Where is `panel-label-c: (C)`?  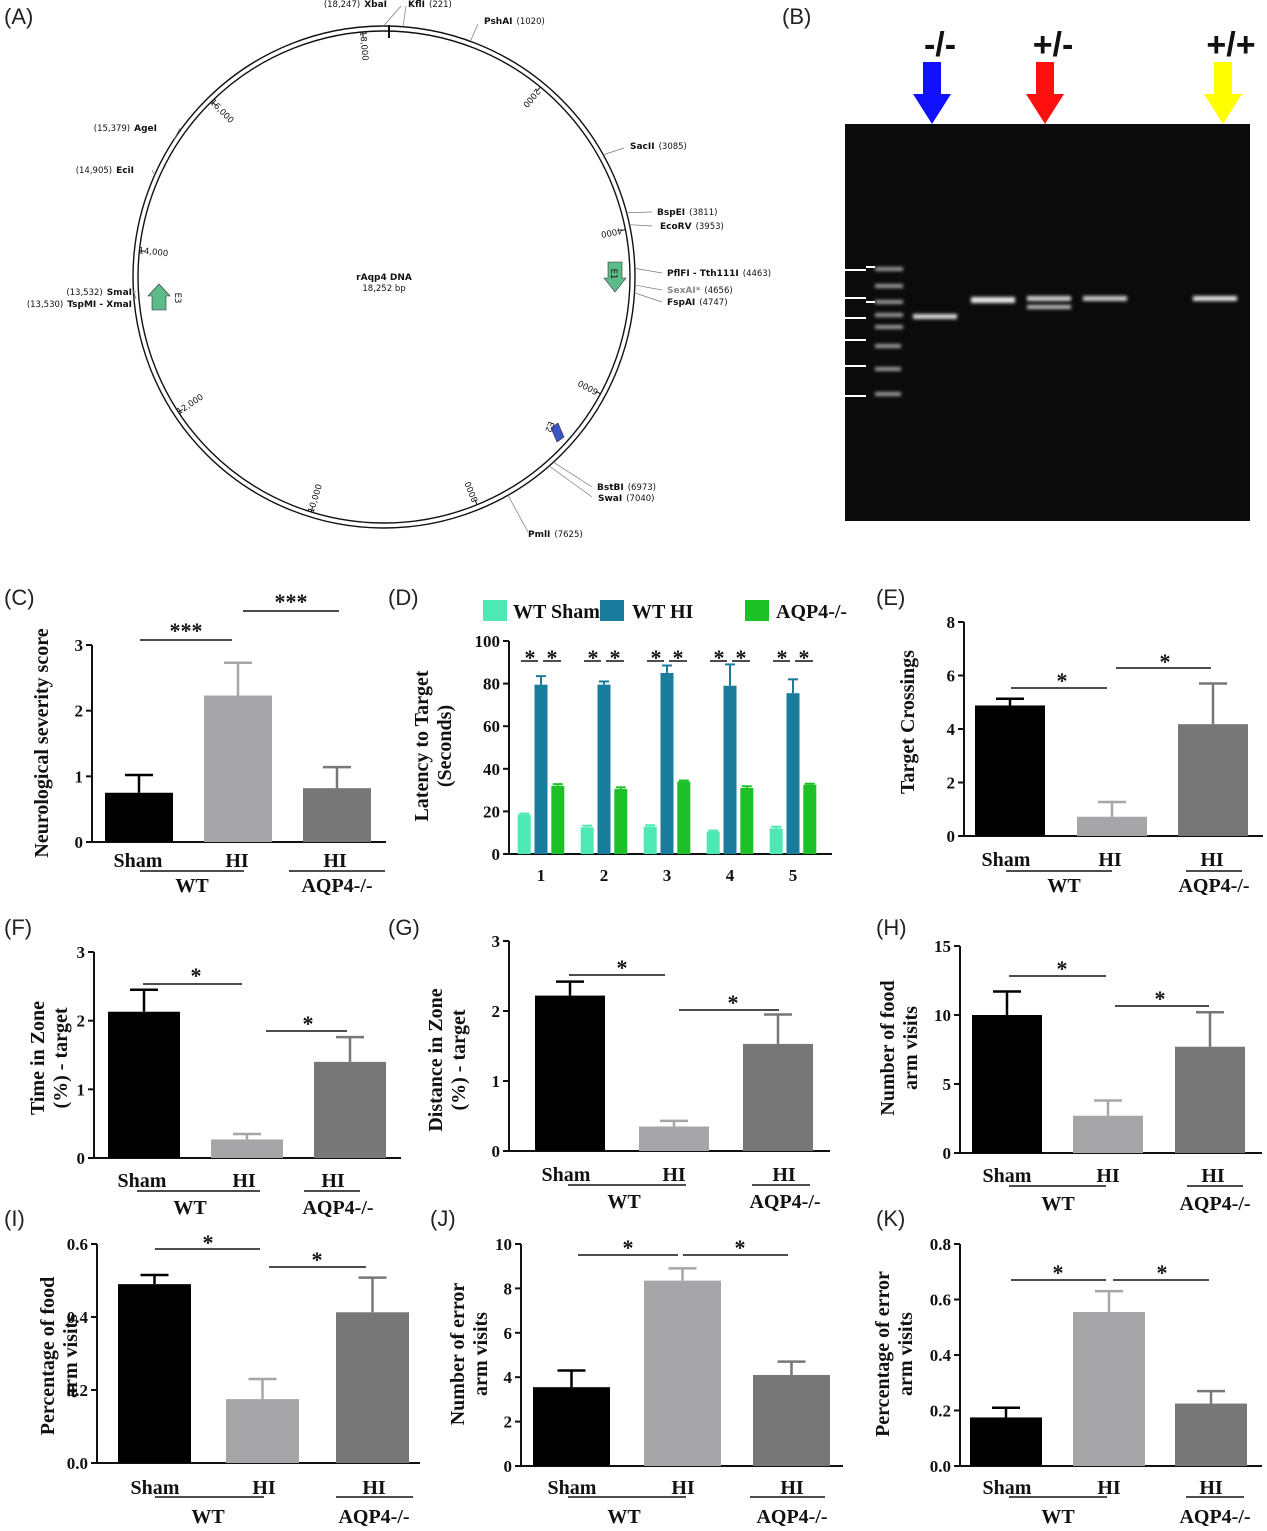
panel-label-c: (C) is located at coordinates (19, 597).